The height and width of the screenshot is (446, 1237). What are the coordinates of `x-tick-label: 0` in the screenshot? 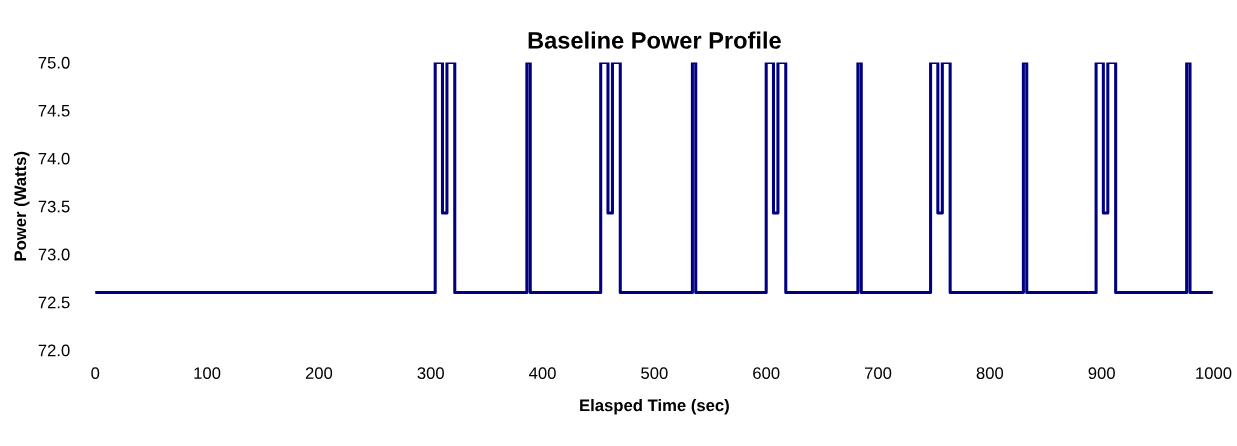 It's located at (95, 373).